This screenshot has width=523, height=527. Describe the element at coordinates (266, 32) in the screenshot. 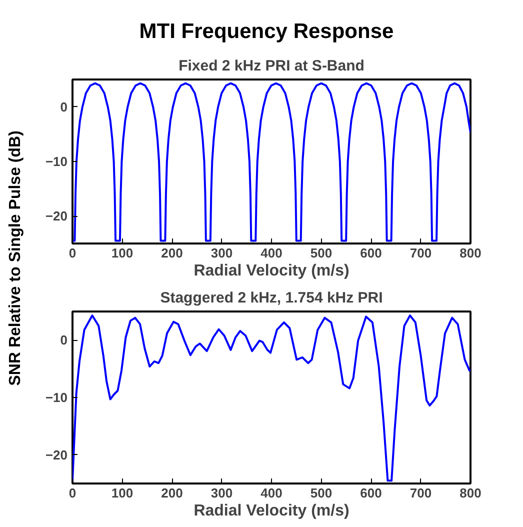

I see `chart-title: MTI Frequency Response` at that location.